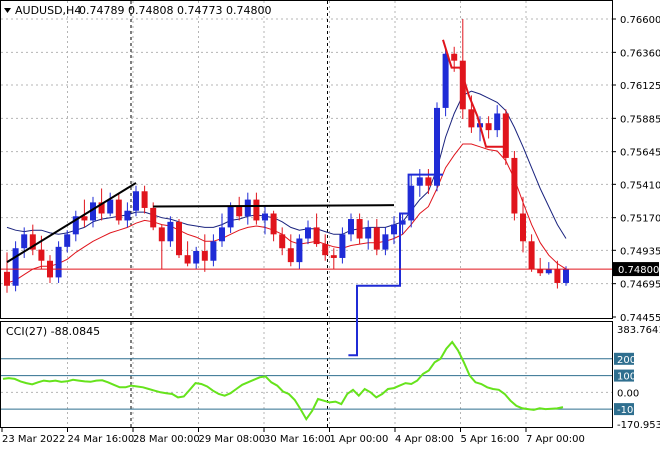  What do you see at coordinates (359, 439) in the screenshot?
I see `x-tick-label: 1 Apr 00:00` at bounding box center [359, 439].